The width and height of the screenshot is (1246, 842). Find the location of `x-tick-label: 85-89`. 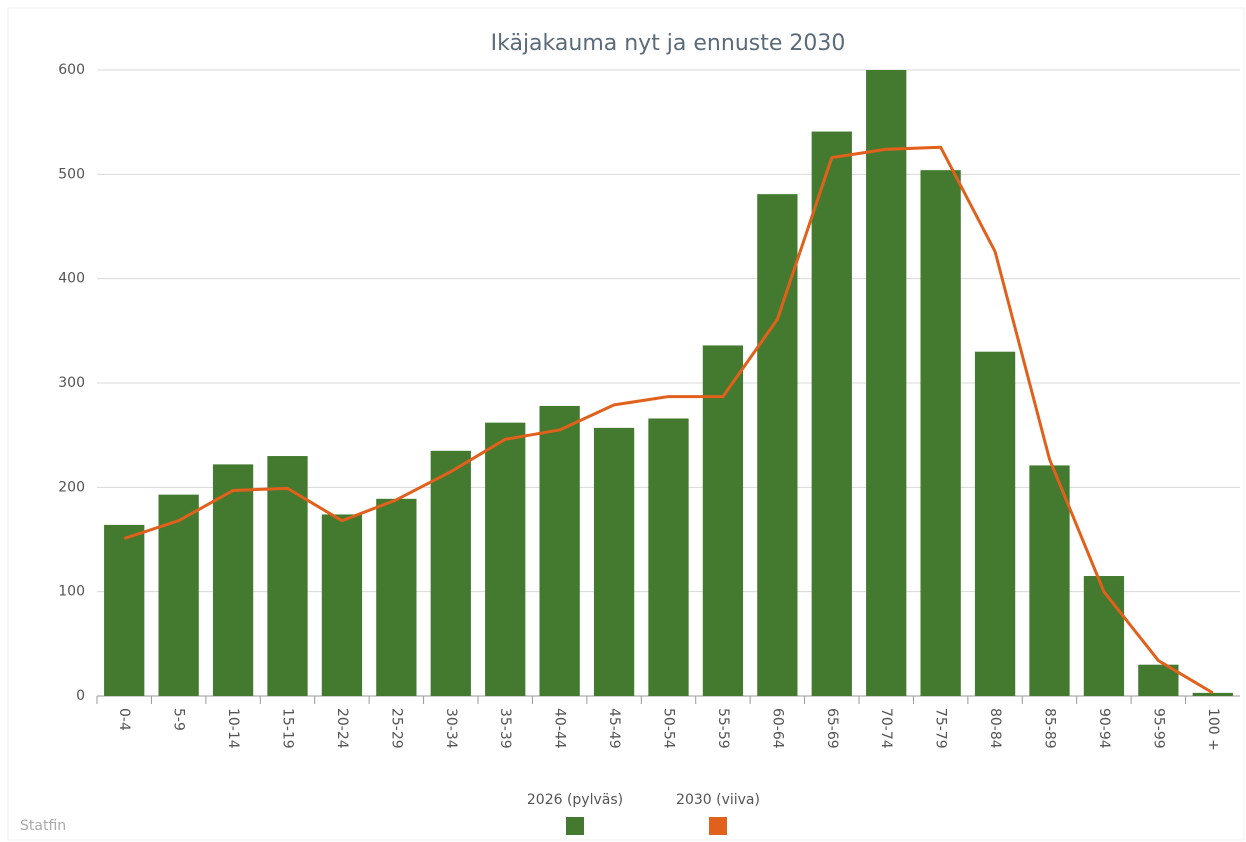

x-tick-label: 85-89 is located at coordinates (1050, 728).